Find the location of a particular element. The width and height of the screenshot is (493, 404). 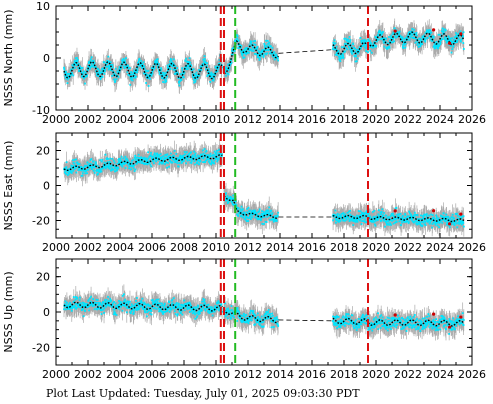

x-tick-label: 2014 is located at coordinates (280, 119).